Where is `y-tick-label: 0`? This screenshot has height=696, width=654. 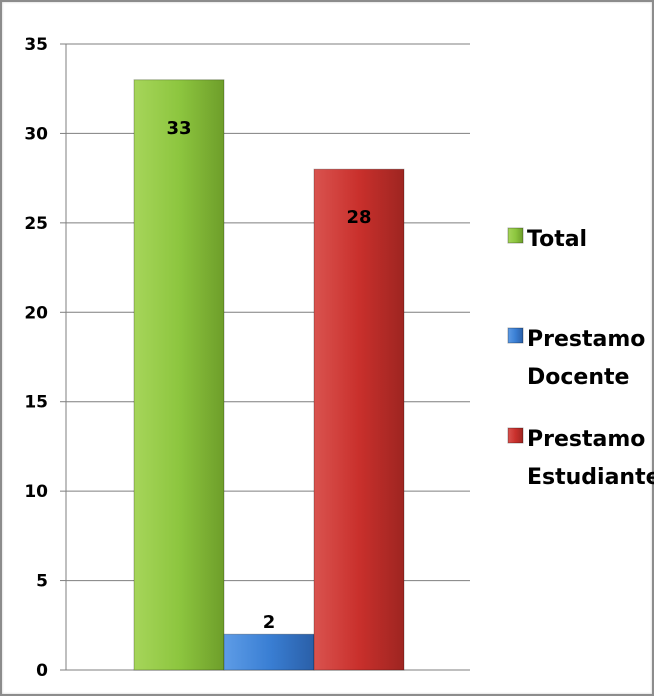 y-tick-label: 0 is located at coordinates (42, 671).